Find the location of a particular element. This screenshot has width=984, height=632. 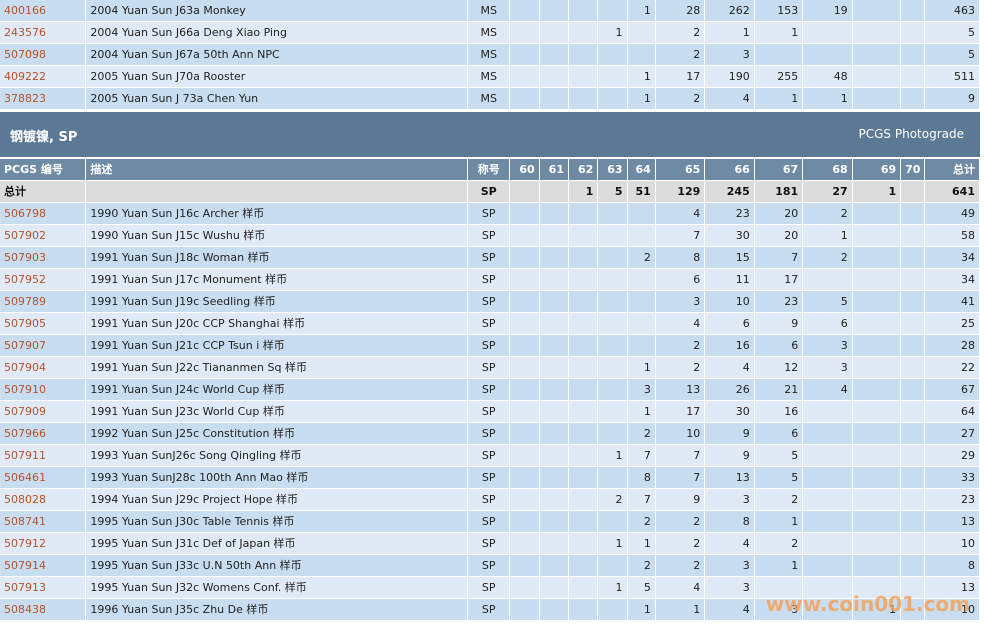

grade-count-cell: 23 is located at coordinates (779, 301).